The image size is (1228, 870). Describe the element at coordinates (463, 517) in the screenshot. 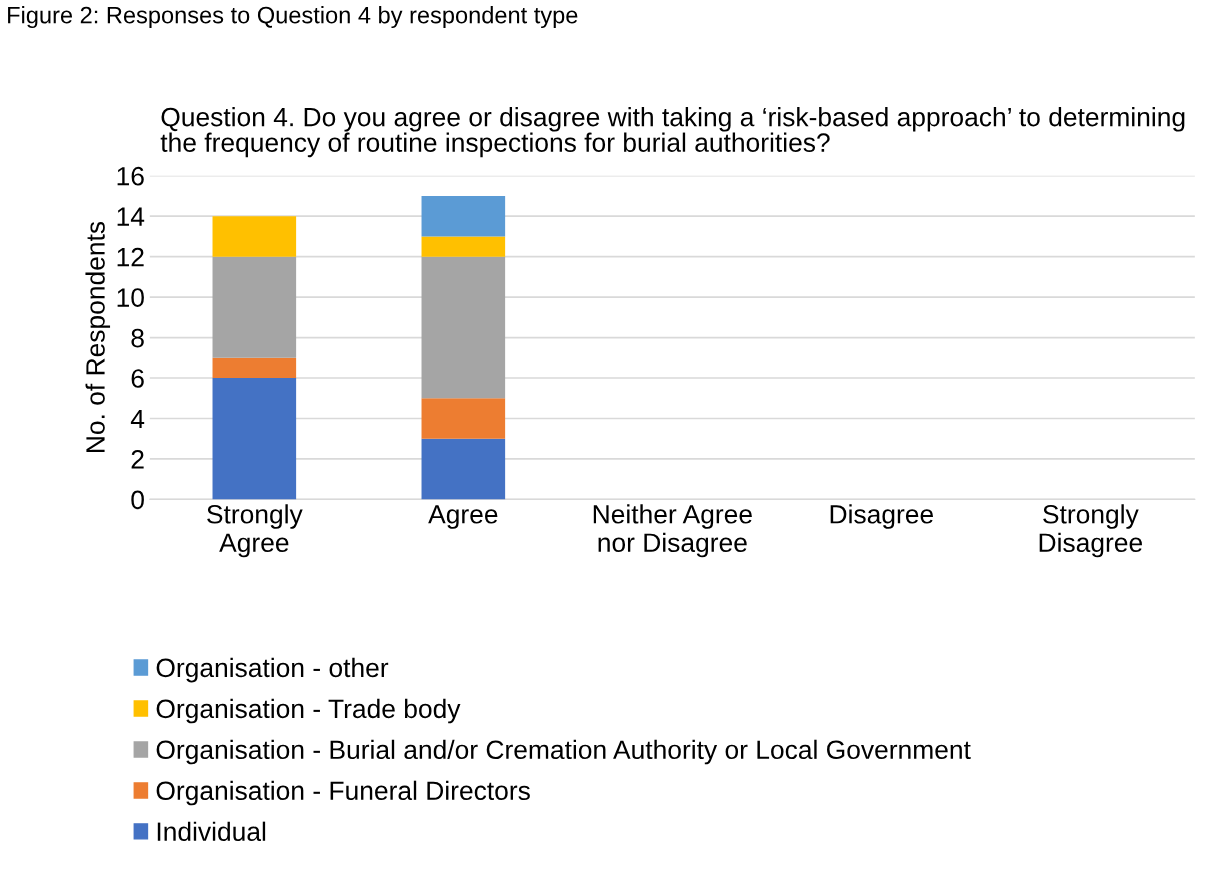

I see `x-tick-label: Agree` at that location.